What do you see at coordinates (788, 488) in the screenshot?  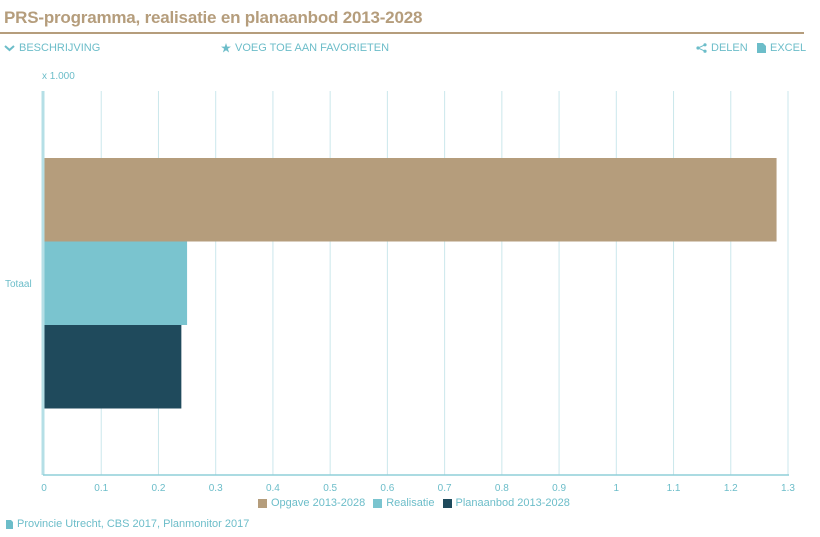 I see `x-tick-label: 1.3` at bounding box center [788, 488].